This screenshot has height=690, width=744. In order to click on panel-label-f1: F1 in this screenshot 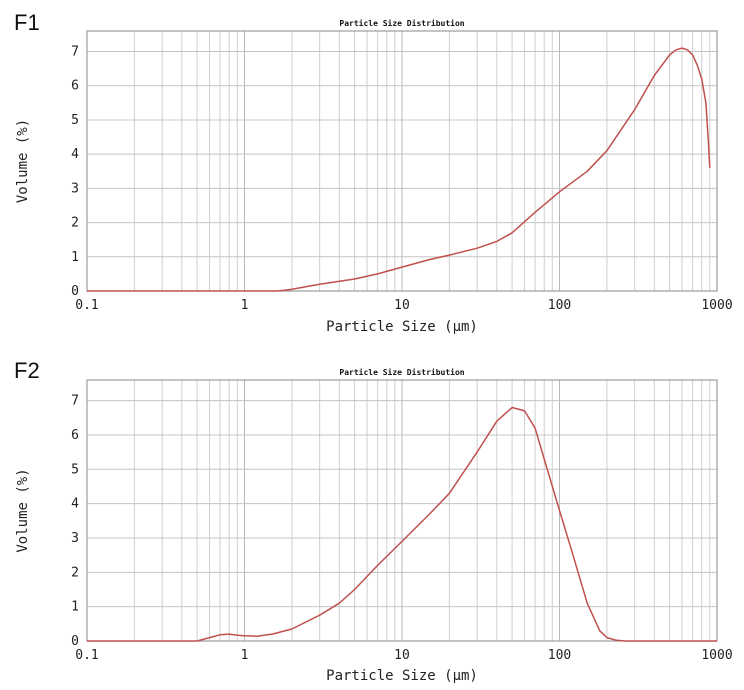, I will do `click(27, 22)`.